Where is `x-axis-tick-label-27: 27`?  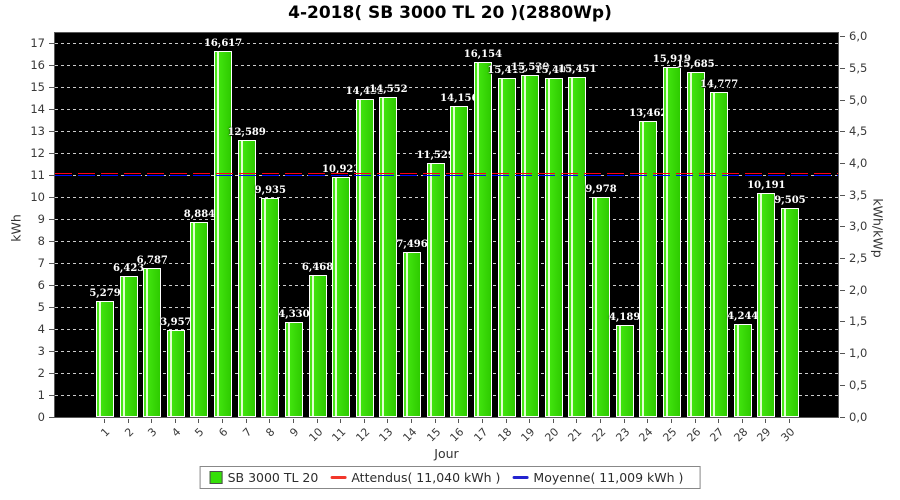 x-axis-tick-label-27: 27 is located at coordinates (717, 435).